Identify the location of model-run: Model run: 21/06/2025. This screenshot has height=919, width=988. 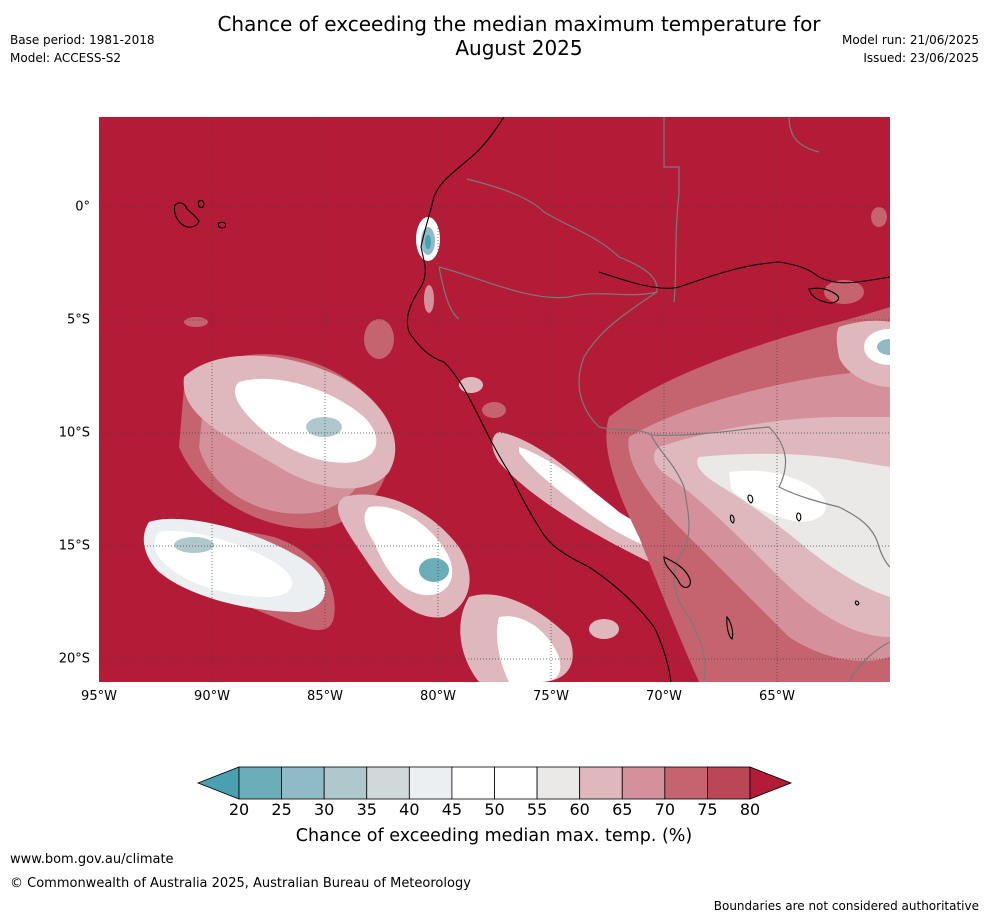
(910, 40).